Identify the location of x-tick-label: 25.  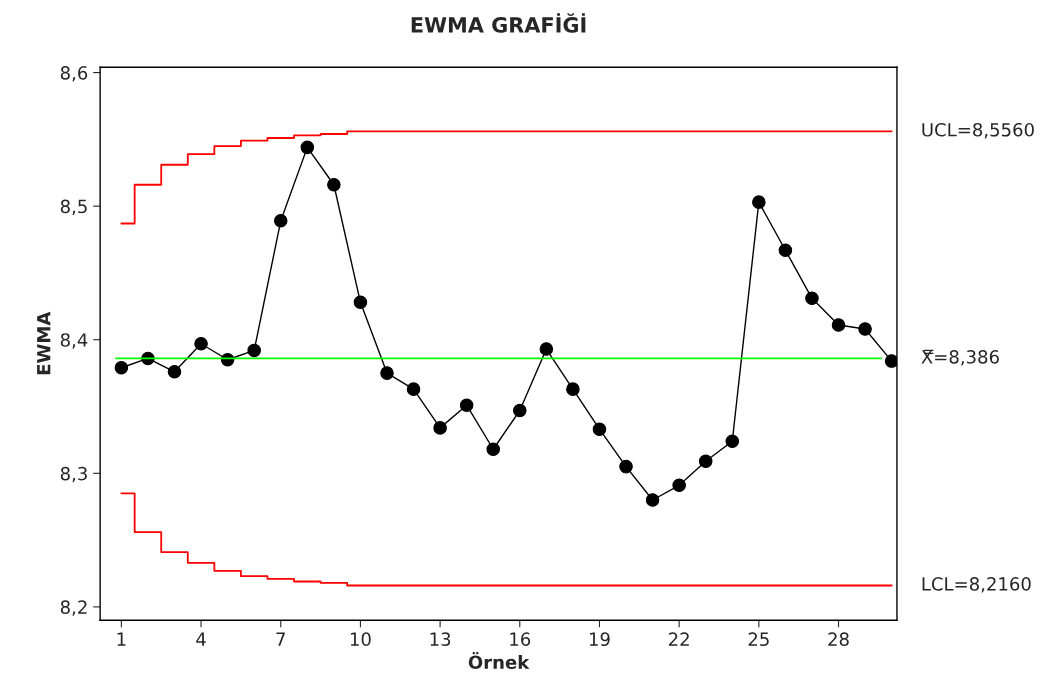
(758, 639).